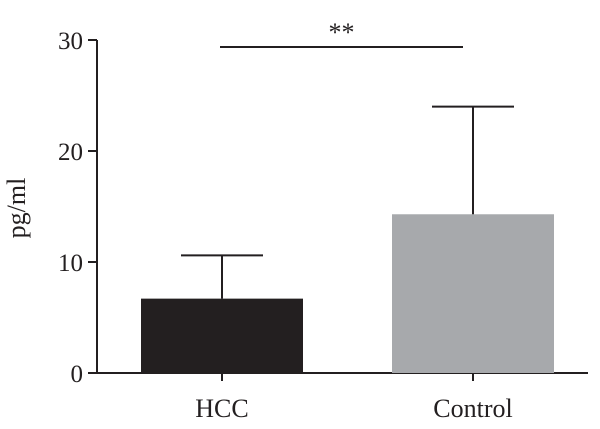  Describe the element at coordinates (221, 408) in the screenshot. I see `x-tick-label: HCC` at that location.